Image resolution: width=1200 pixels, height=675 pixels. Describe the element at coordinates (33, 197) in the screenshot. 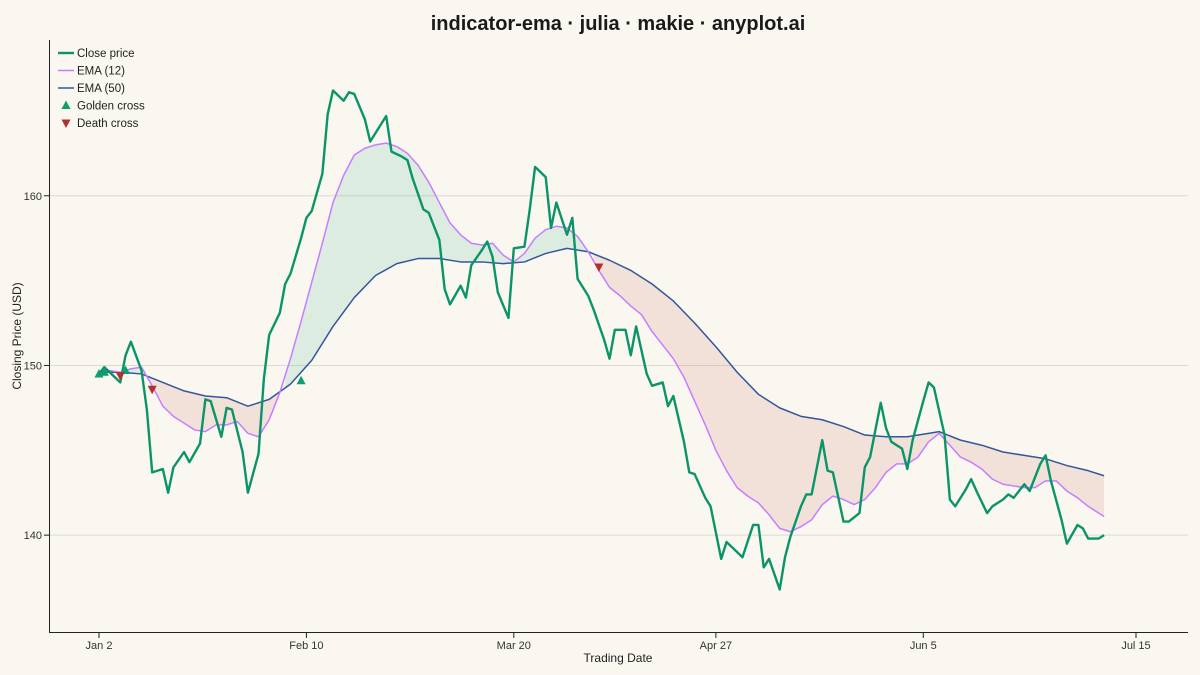

I see `y-tick-label: 160` at that location.